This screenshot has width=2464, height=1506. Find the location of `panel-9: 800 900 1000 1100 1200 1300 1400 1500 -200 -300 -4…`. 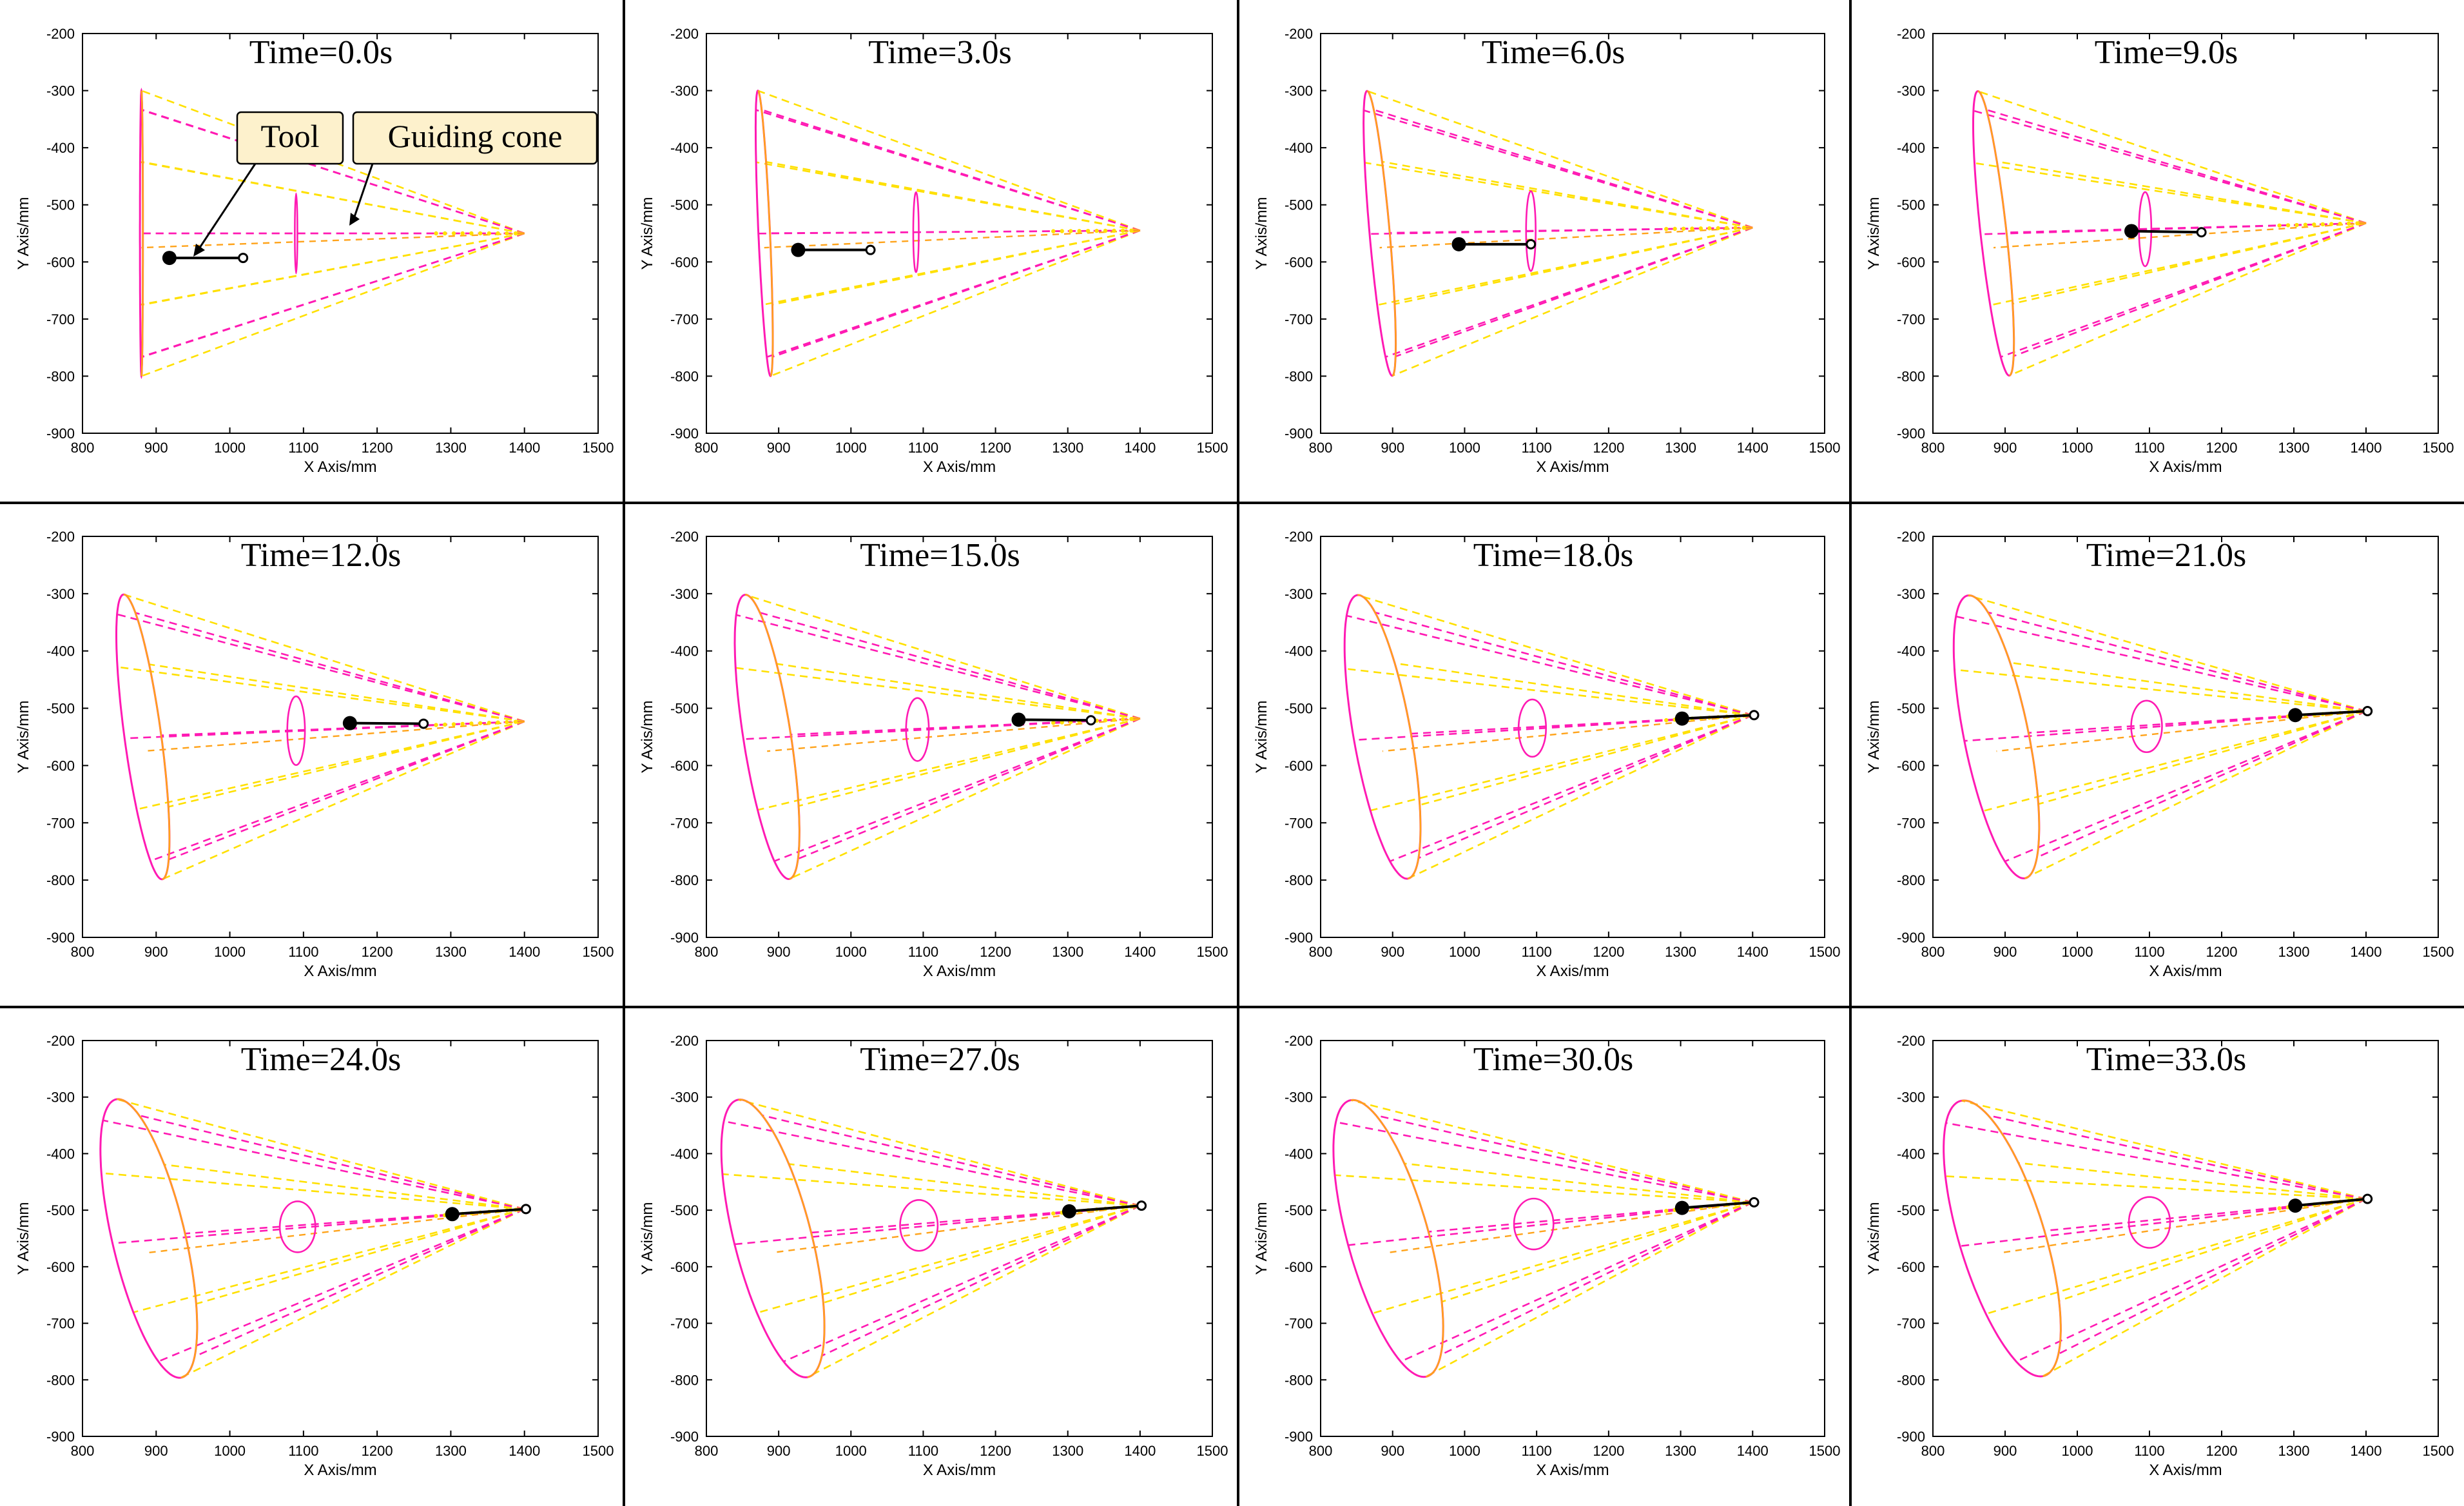

panel-9: 800 900 1000 1100 1200 1300 1400 1500 -200 -300 -4… is located at coordinates (314, 1256).